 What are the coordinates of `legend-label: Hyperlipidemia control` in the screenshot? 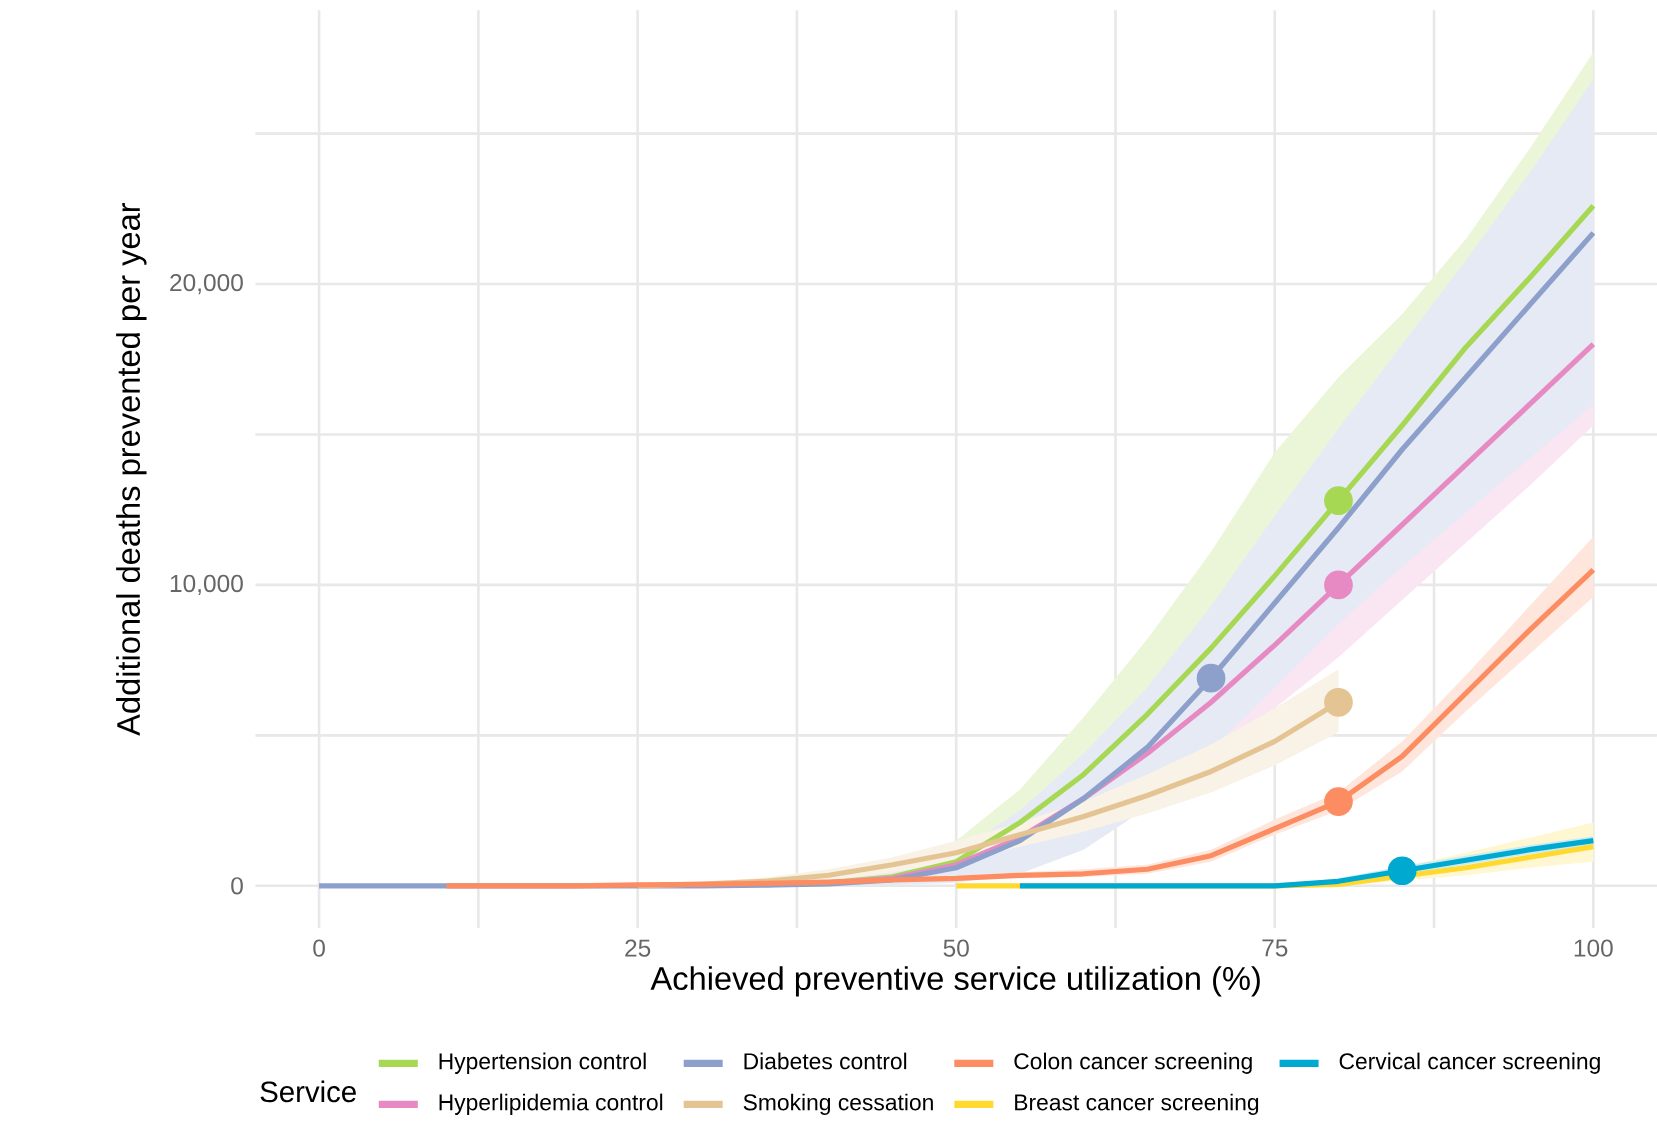 It's located at (551, 1104).